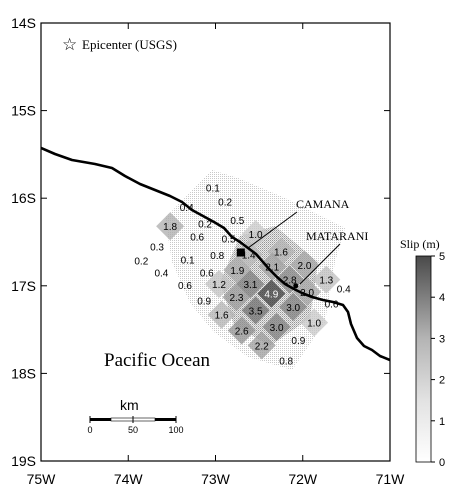 Image resolution: width=452 pixels, height=494 pixels. Describe the element at coordinates (175, 430) in the screenshot. I see `scale-bar-label-100: 100` at that location.